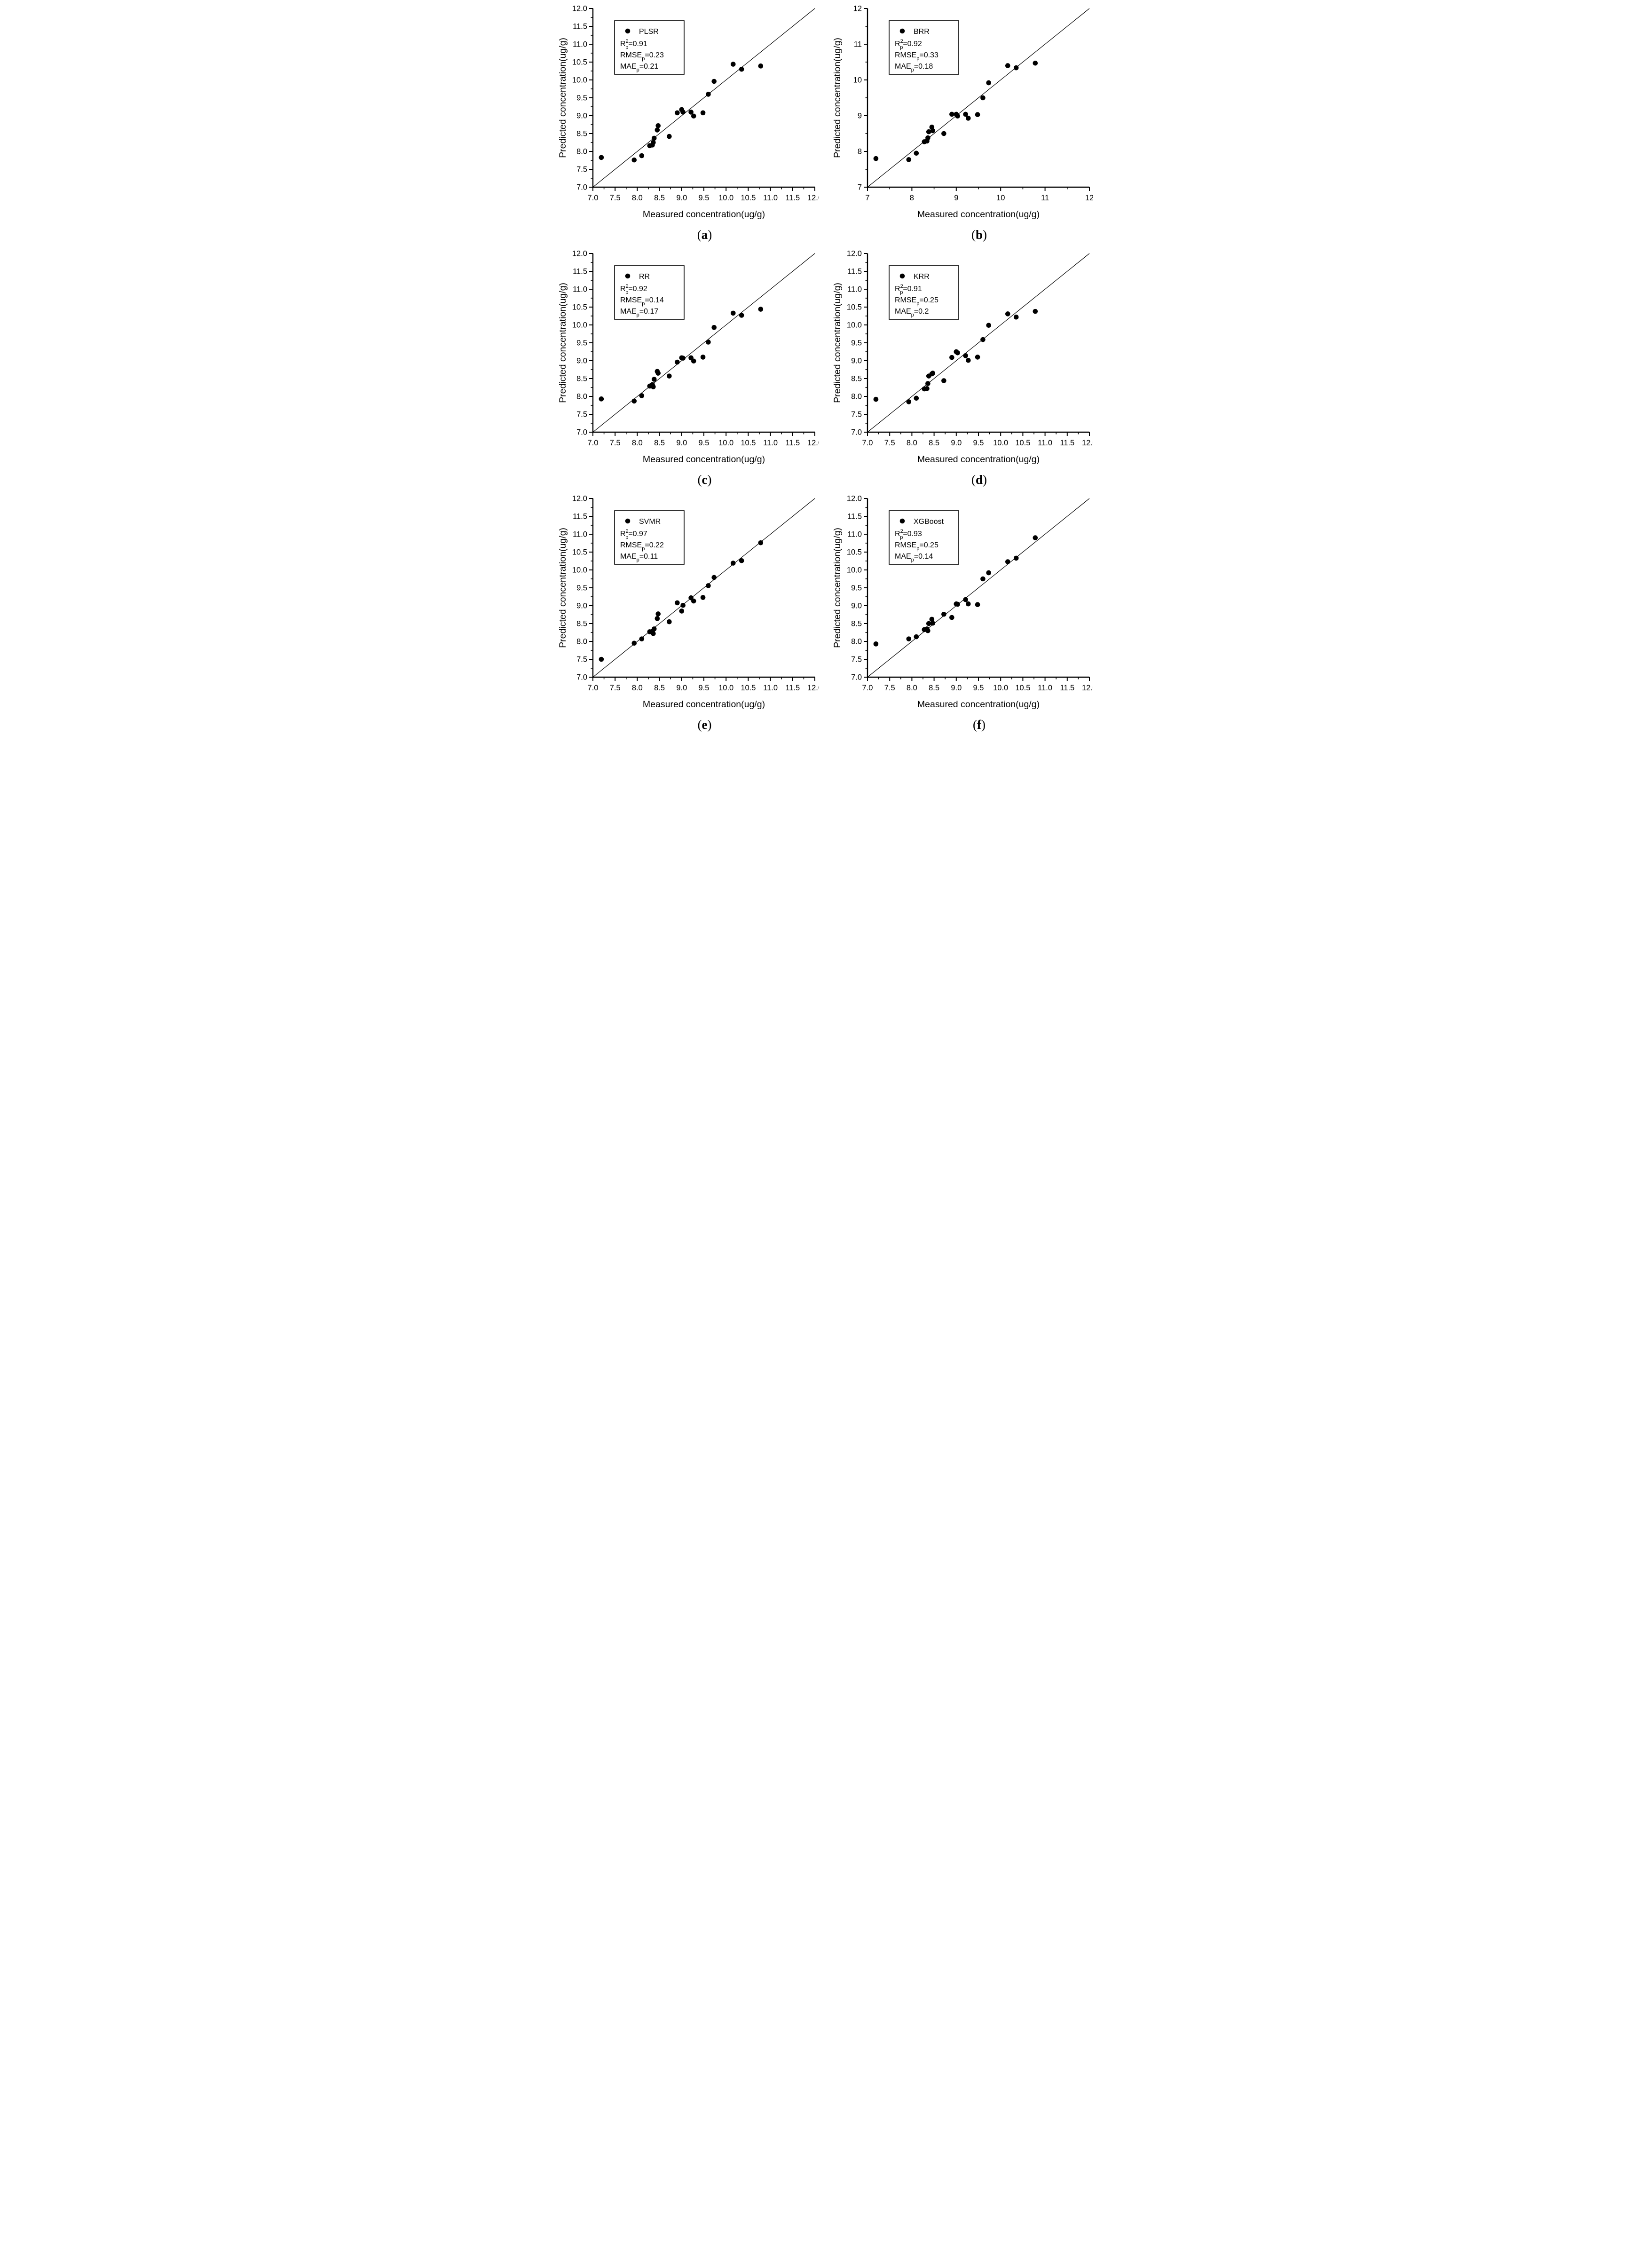 This screenshot has height=2268, width=1648. I want to click on panel-caption: (e), so click(704, 725).